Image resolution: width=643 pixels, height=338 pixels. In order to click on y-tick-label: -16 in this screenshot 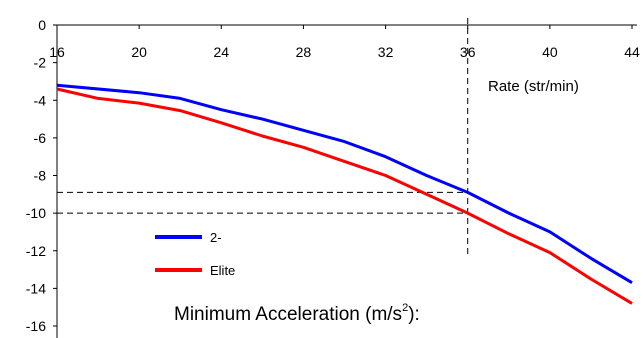, I will do `click(36, 326)`.